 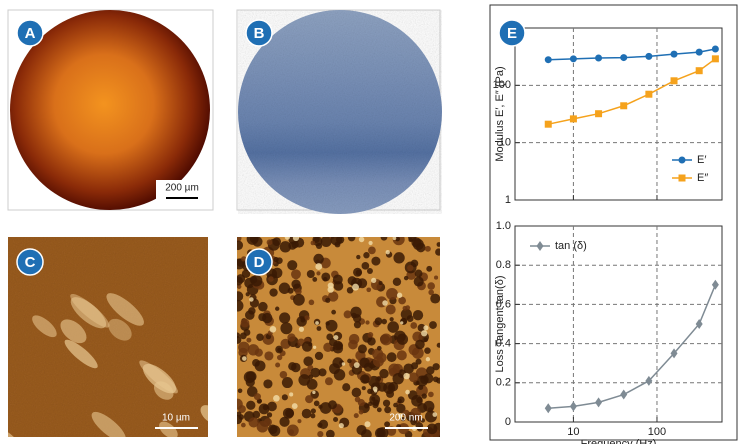 I want to click on y-tick-label: 0, so click(x=508, y=422).